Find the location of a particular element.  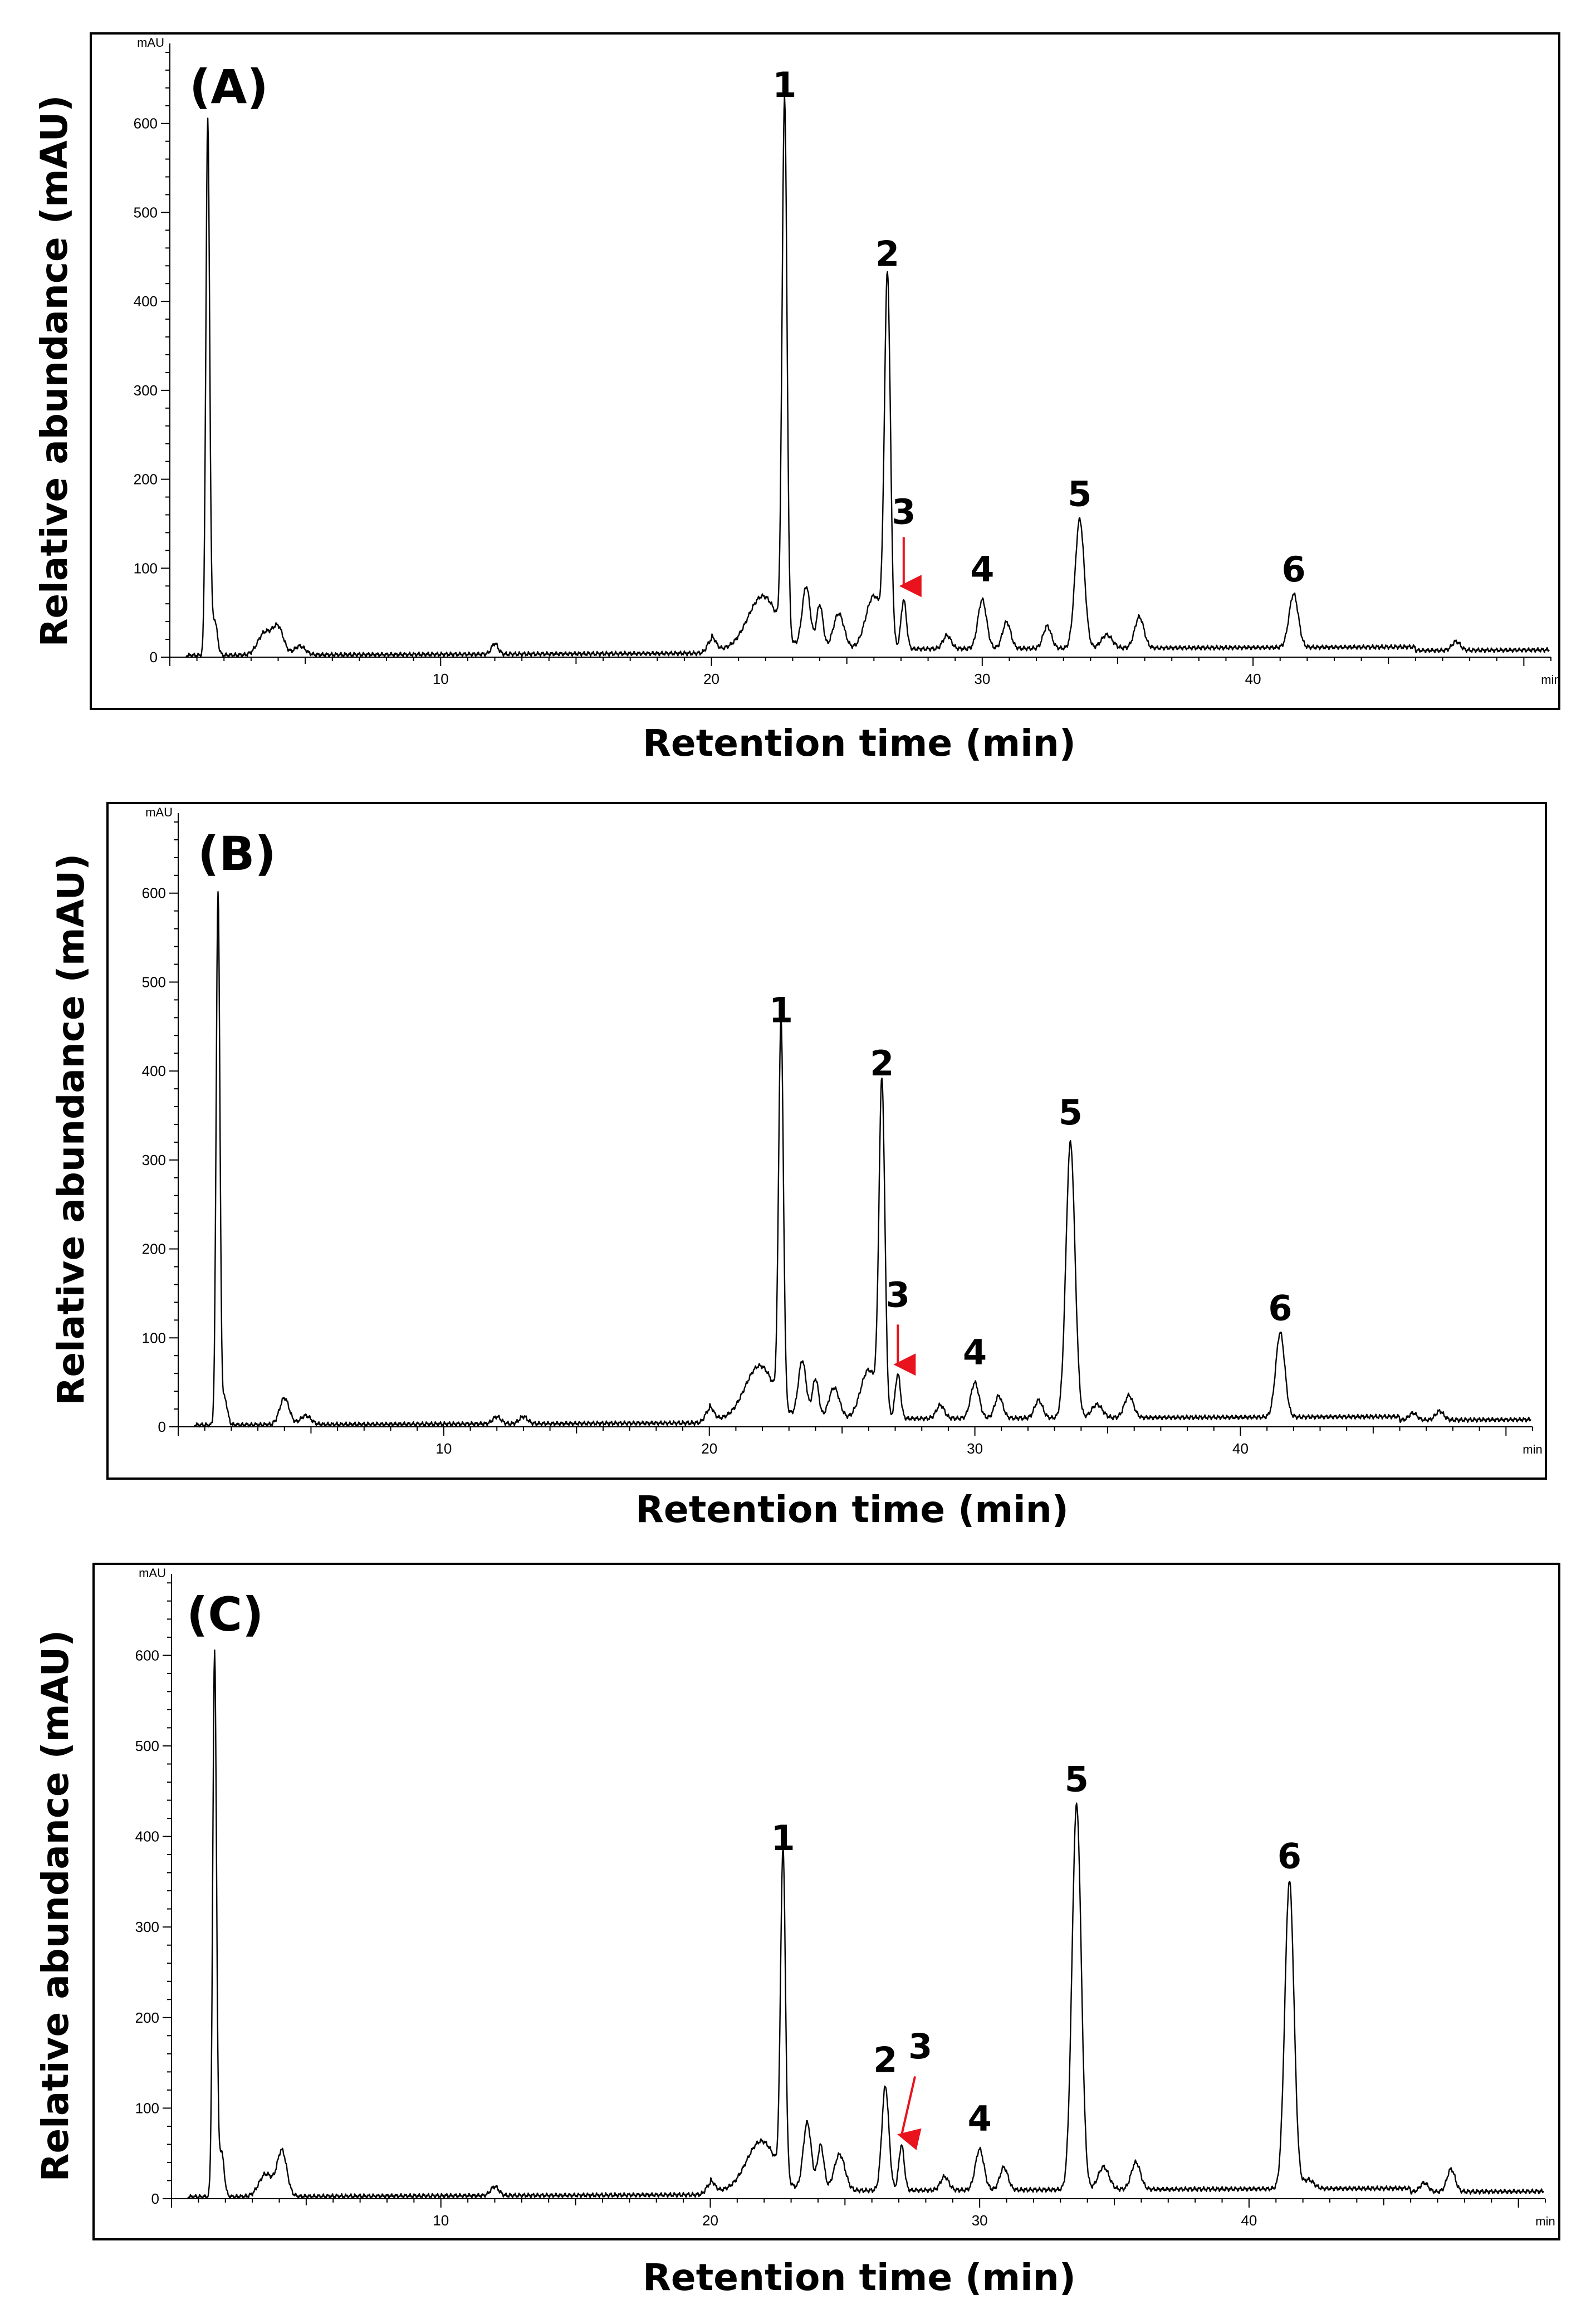

panel-b-x-unit: min is located at coordinates (1532, 1449).